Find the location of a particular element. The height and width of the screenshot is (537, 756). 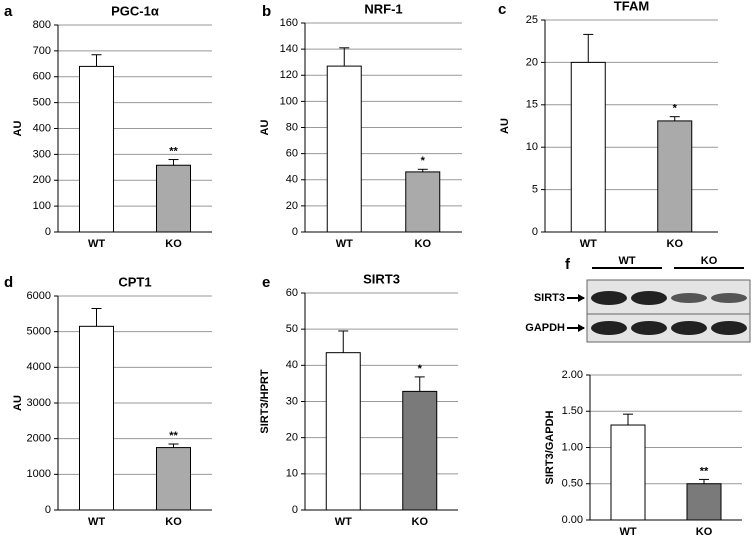

panel-letter: e is located at coordinates (266, 282).